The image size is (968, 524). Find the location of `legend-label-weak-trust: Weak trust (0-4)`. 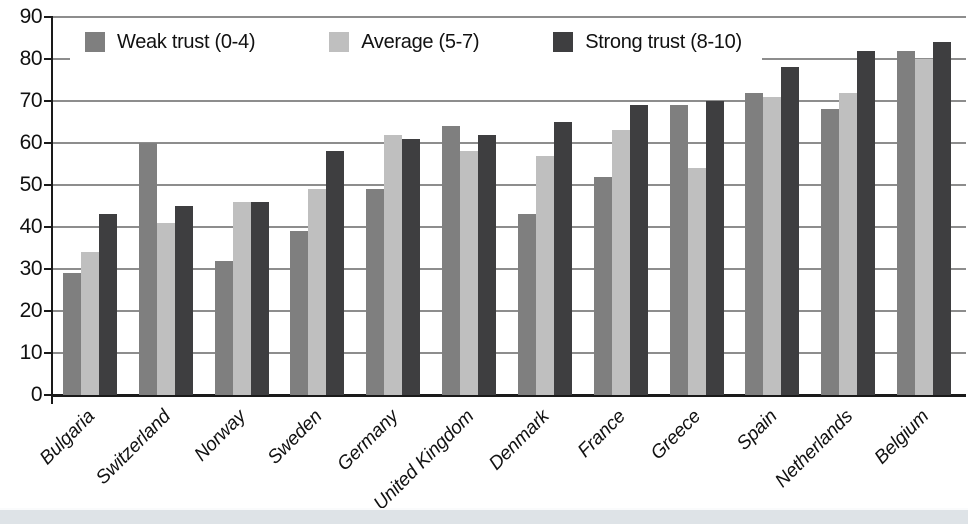

legend-label-weak-trust: Weak trust (0-4) is located at coordinates (186, 41).